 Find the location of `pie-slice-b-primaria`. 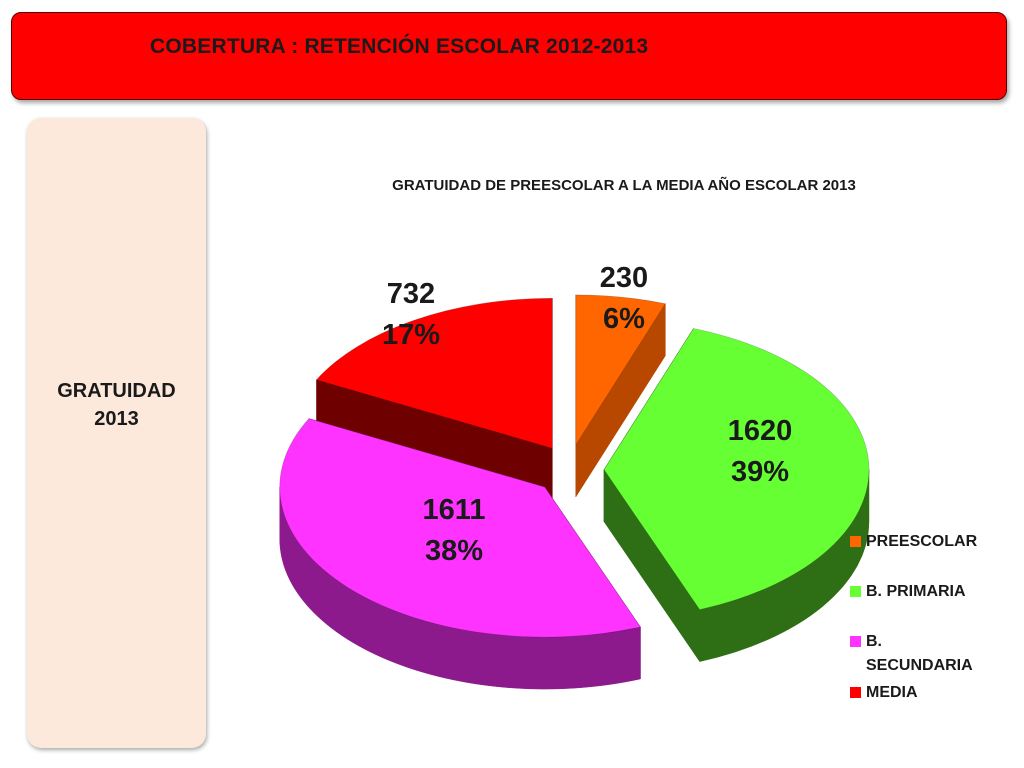

pie-slice-b-primaria is located at coordinates (736, 469).